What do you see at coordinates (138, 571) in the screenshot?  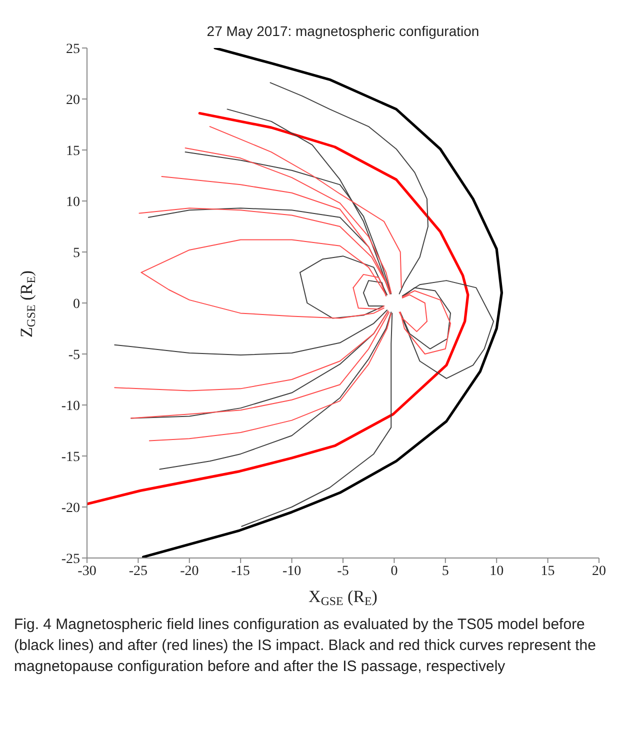 I see `x-tick-label: -25` at bounding box center [138, 571].